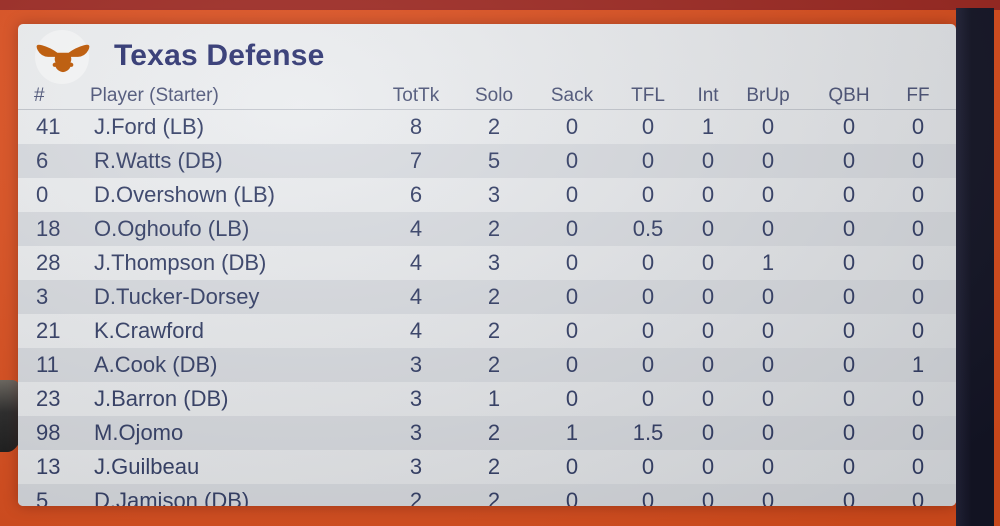 This screenshot has width=1000, height=526. I want to click on player-name: R.Watts (DB), so click(158, 160).